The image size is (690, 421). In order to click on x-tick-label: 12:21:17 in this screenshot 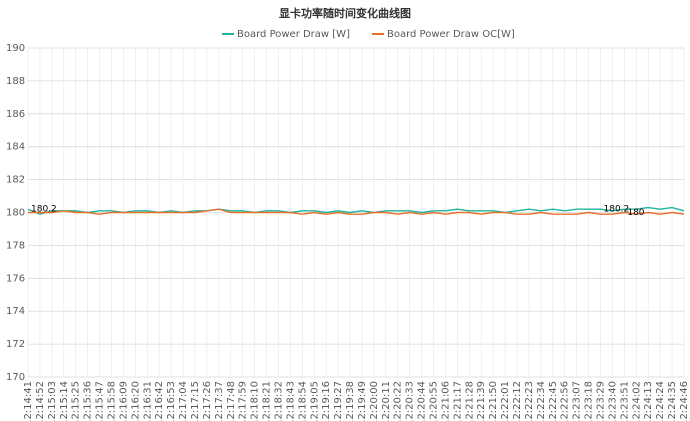, I will do `click(457, 401)`.